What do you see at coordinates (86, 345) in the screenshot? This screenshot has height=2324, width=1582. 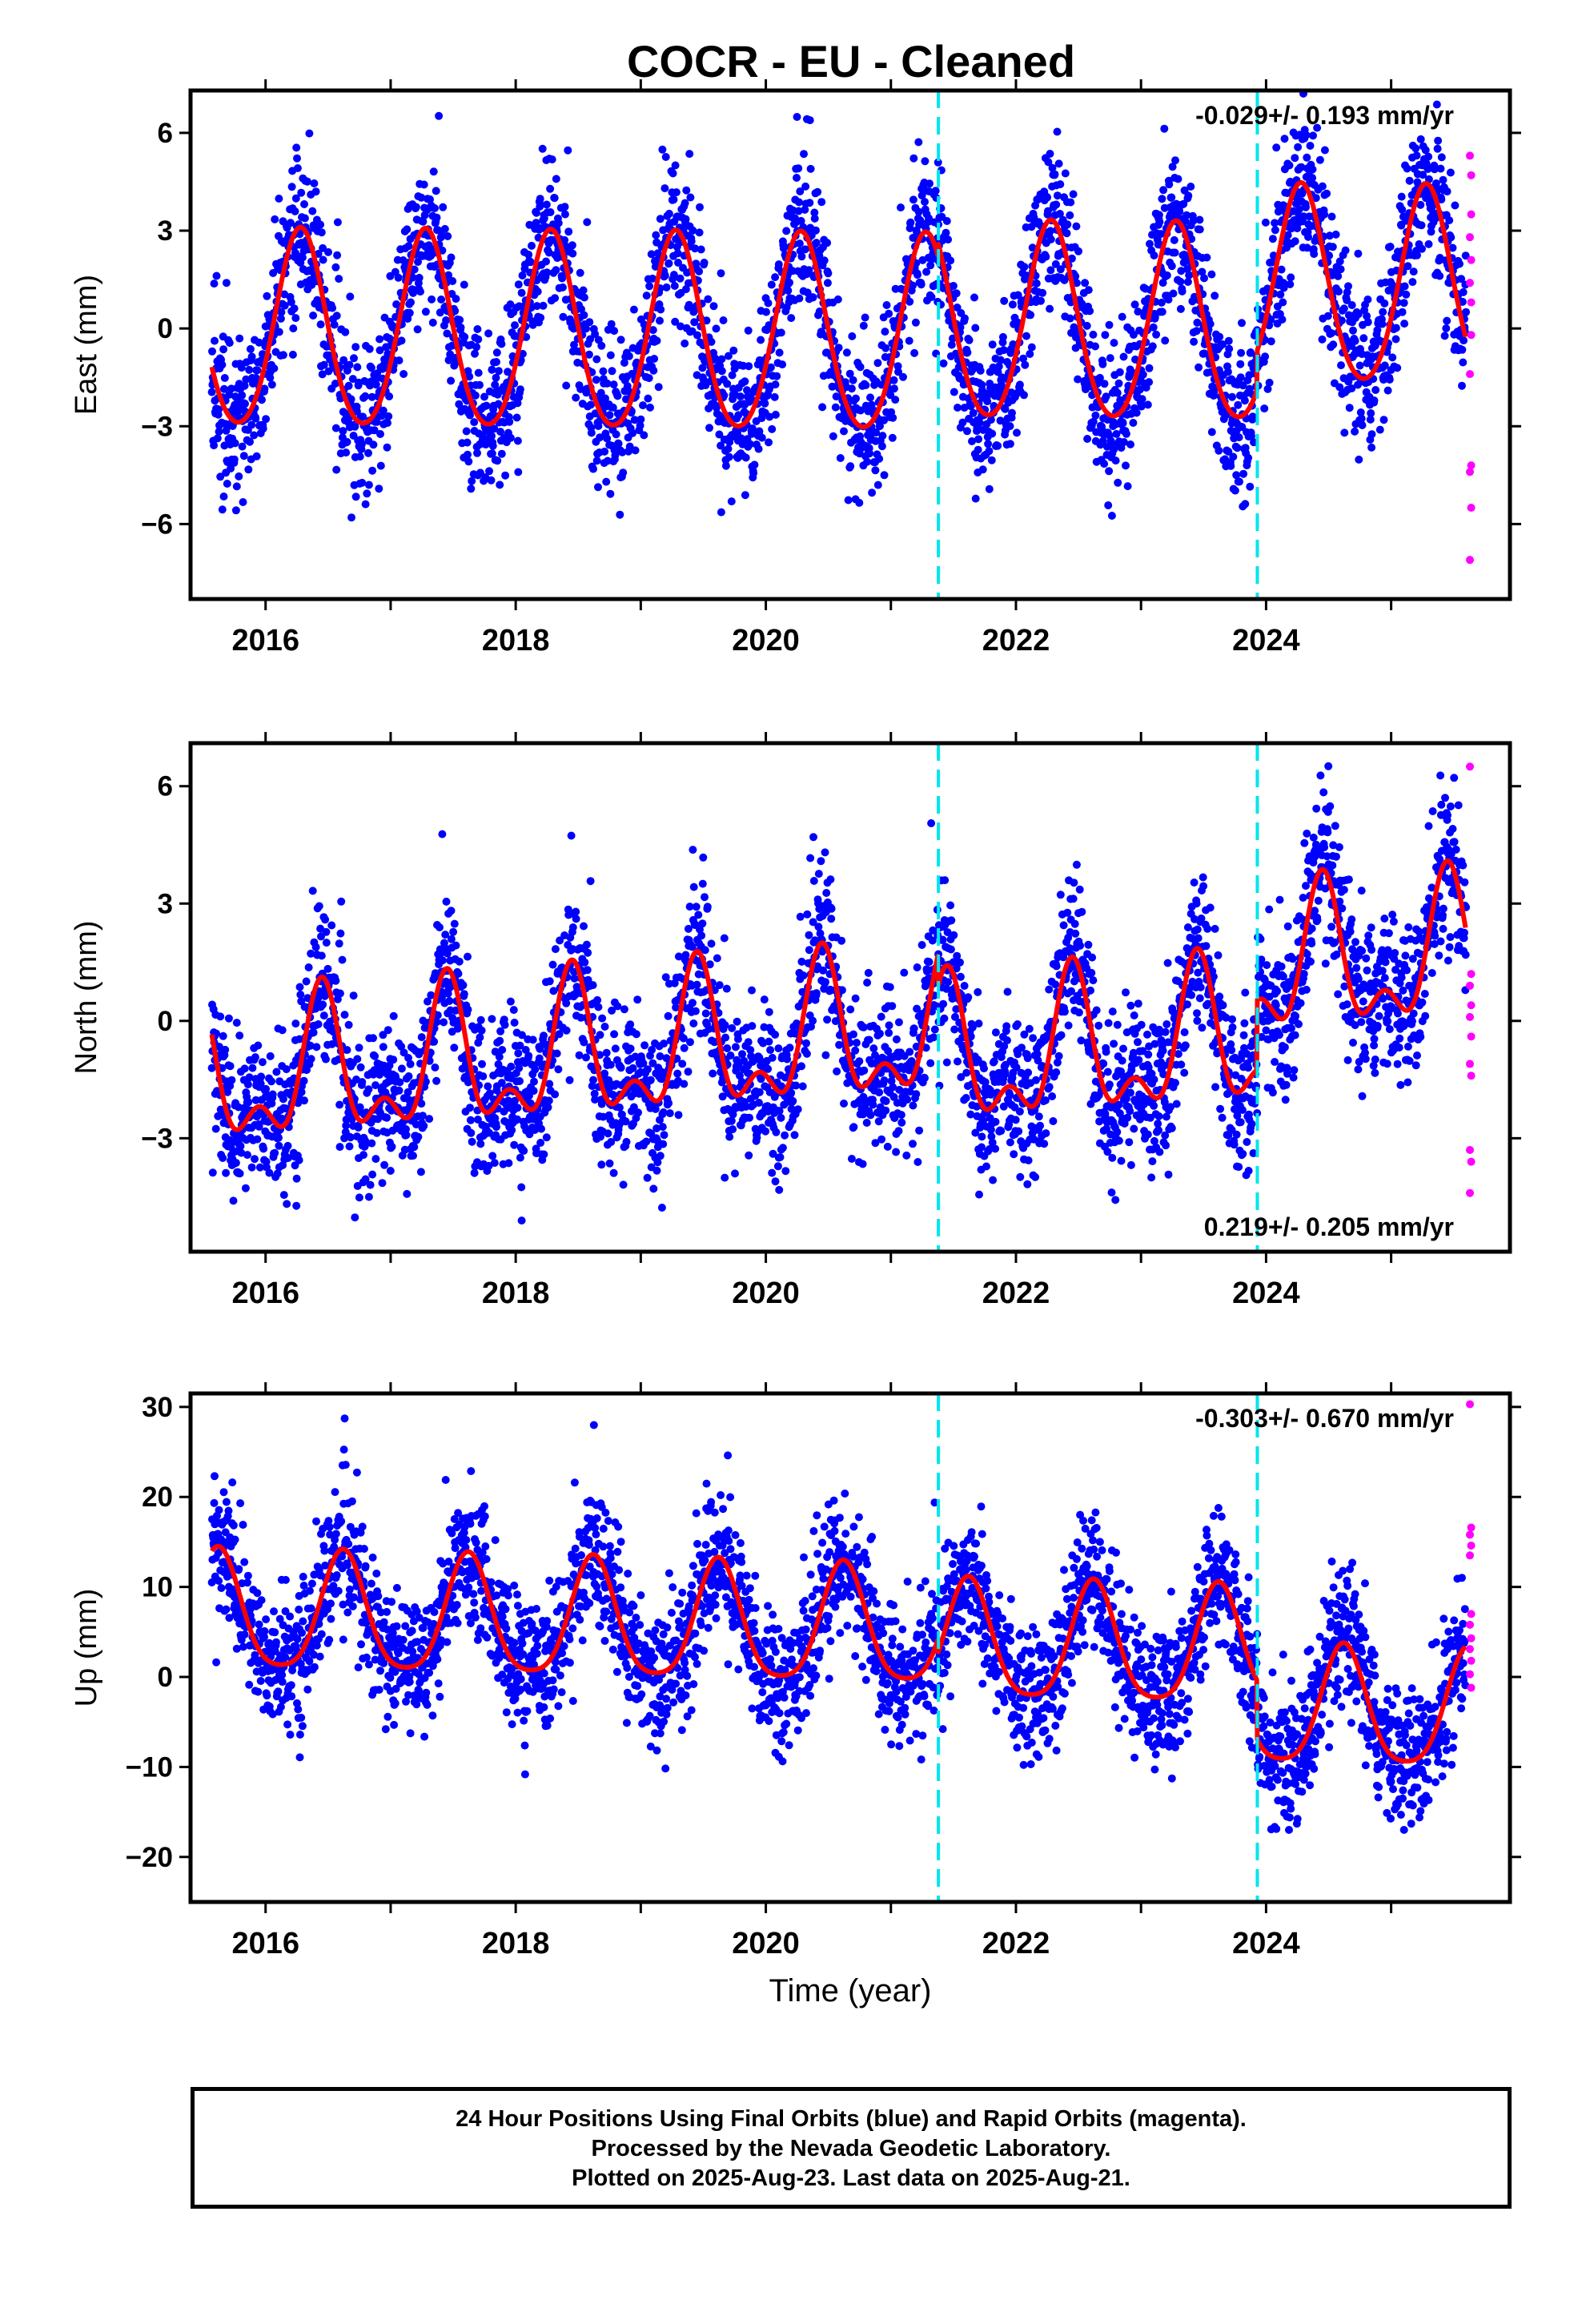 I see `y-axis-label: East (mm)` at bounding box center [86, 345].